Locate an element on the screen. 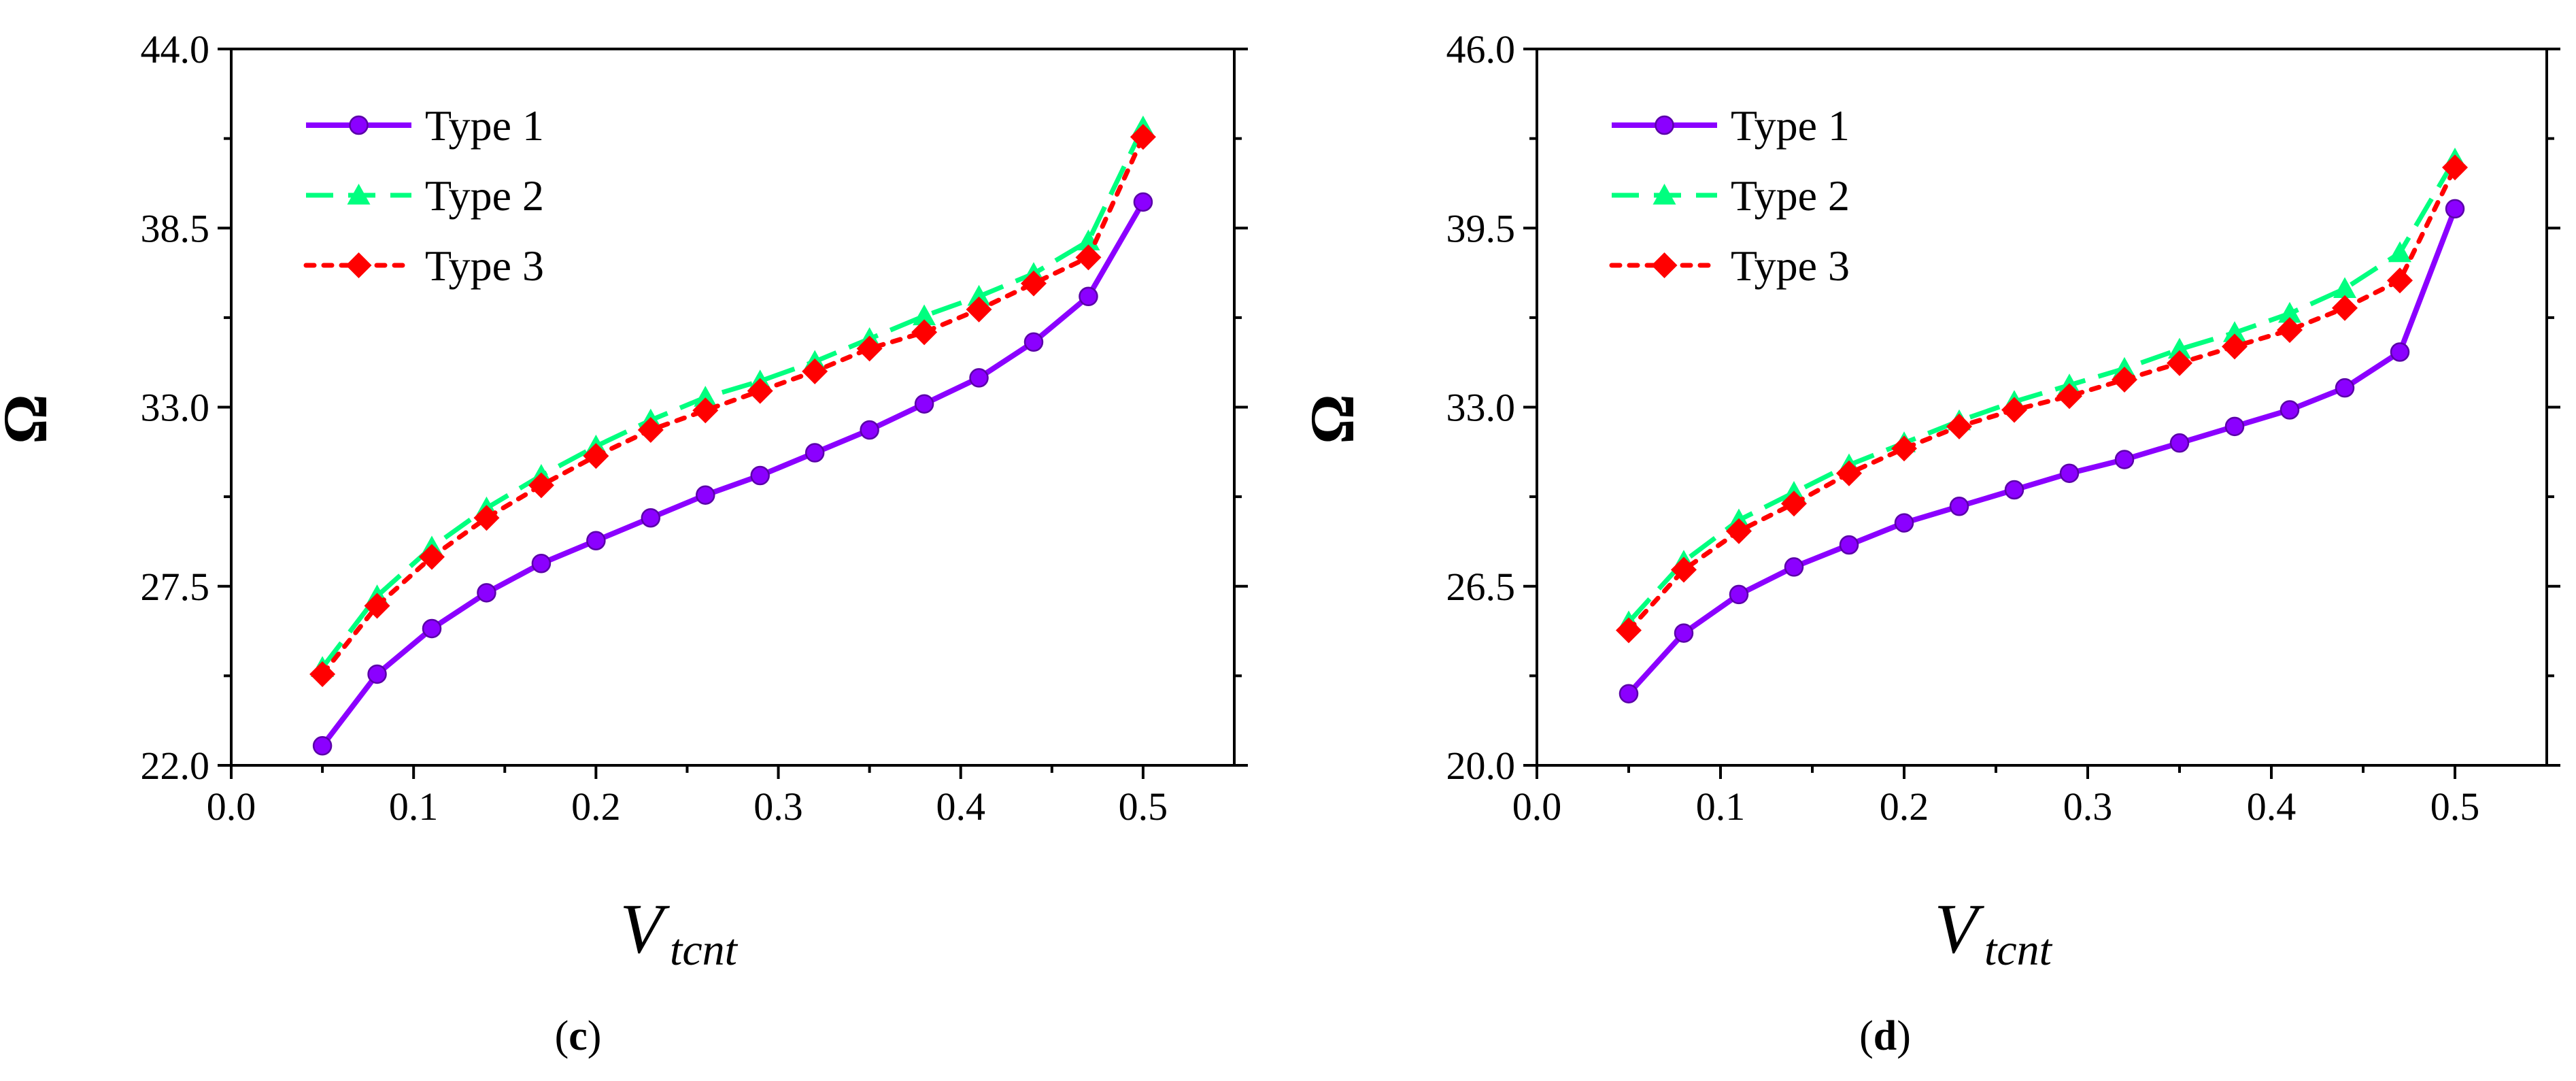  panel-caption: (c) is located at coordinates (578, 1036).